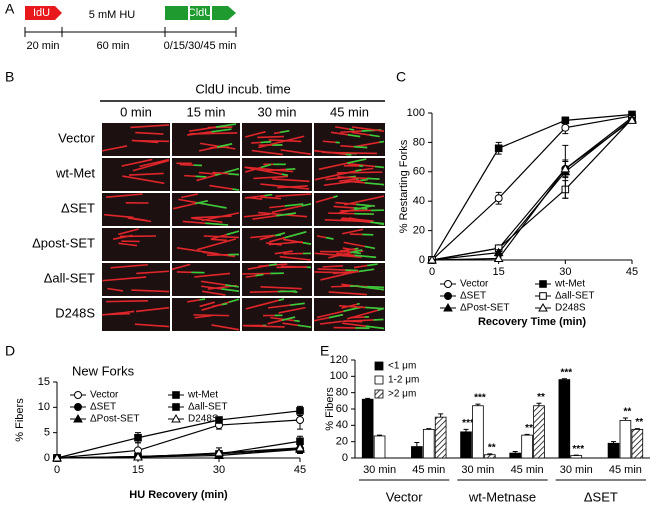 The image size is (669, 517). I want to click on y-tick-label: 0, so click(345, 458).